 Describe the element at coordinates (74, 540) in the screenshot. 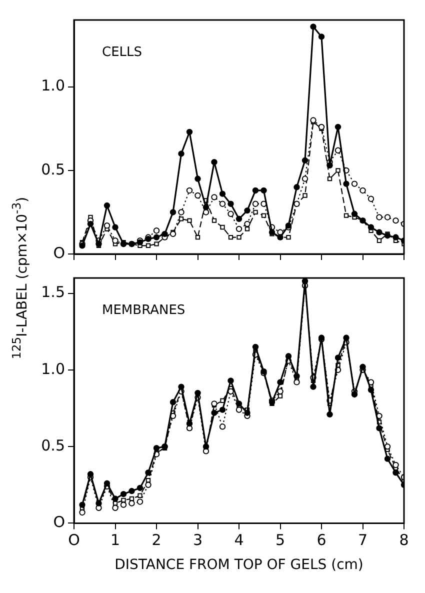

I see `x-tick-label: O` at that location.